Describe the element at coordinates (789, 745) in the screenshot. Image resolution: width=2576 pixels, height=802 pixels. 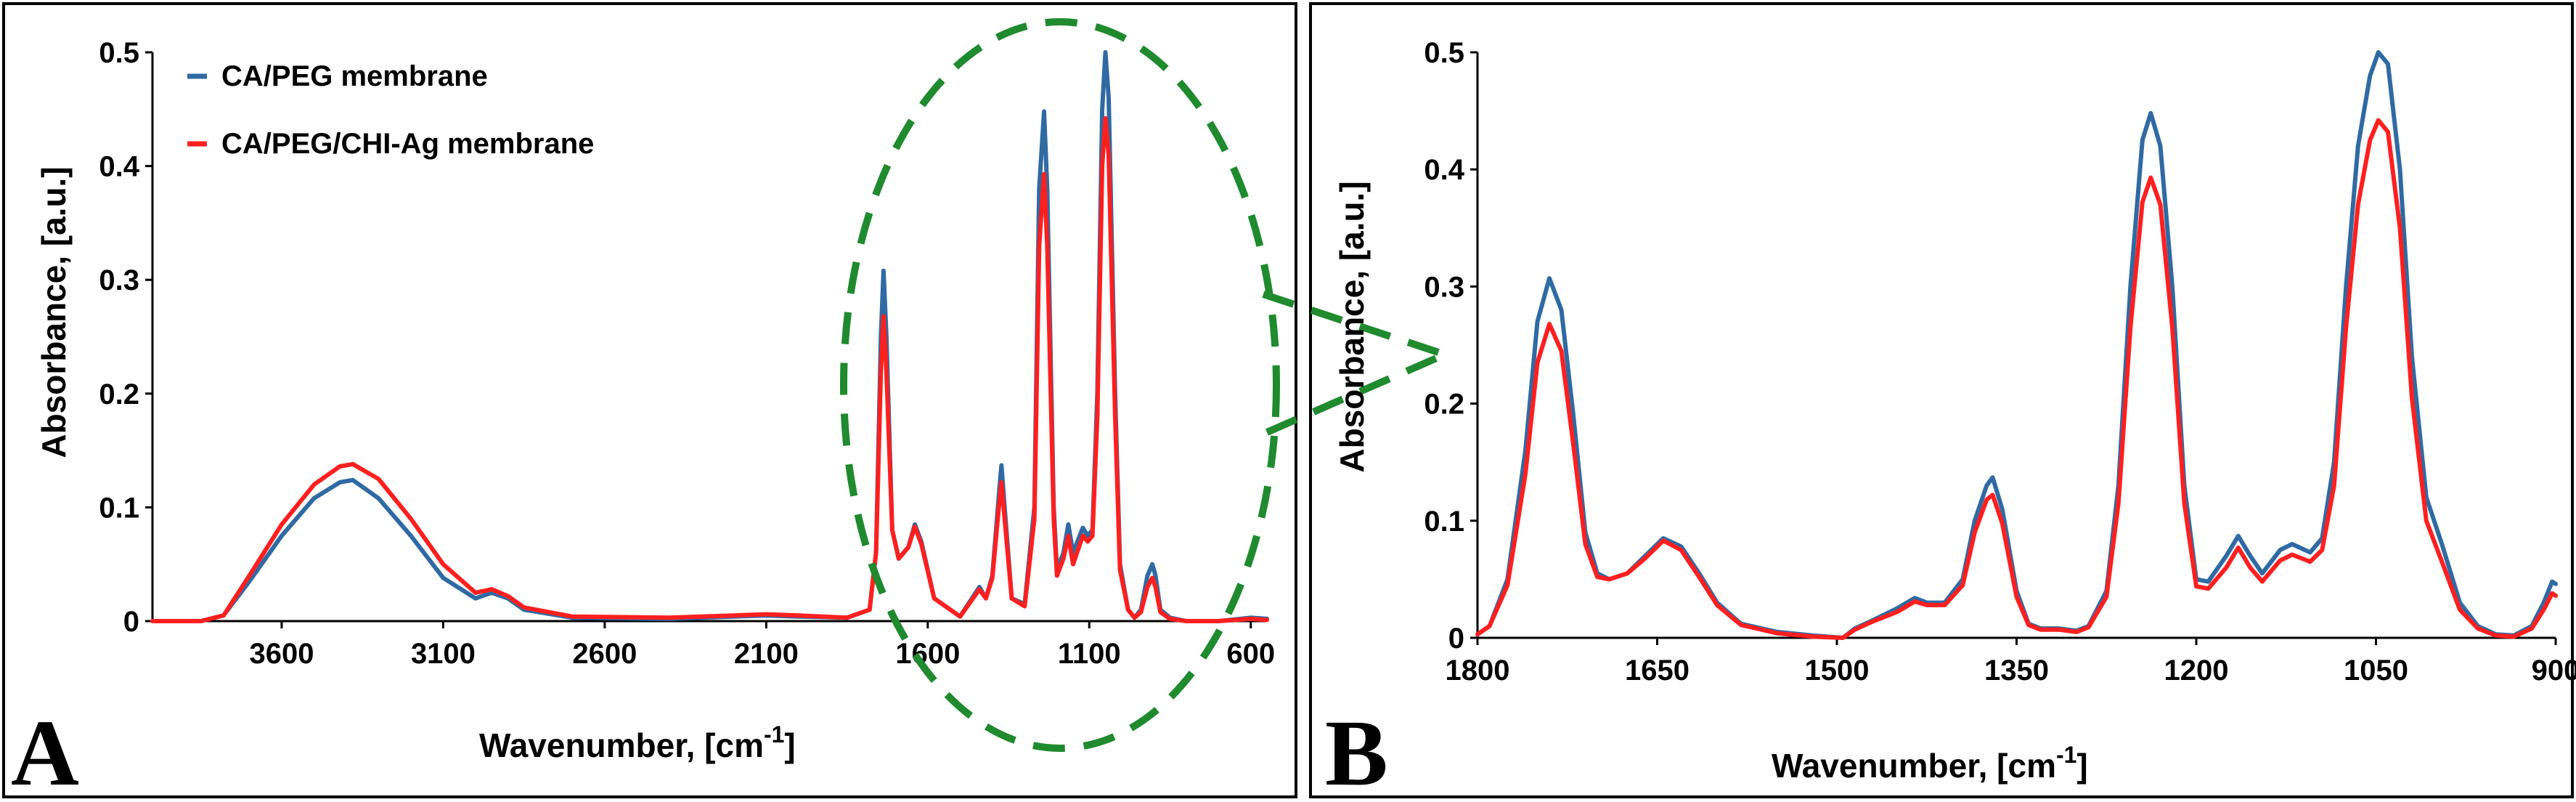
I see `panel-a-x-axis-title-close: ]` at that location.